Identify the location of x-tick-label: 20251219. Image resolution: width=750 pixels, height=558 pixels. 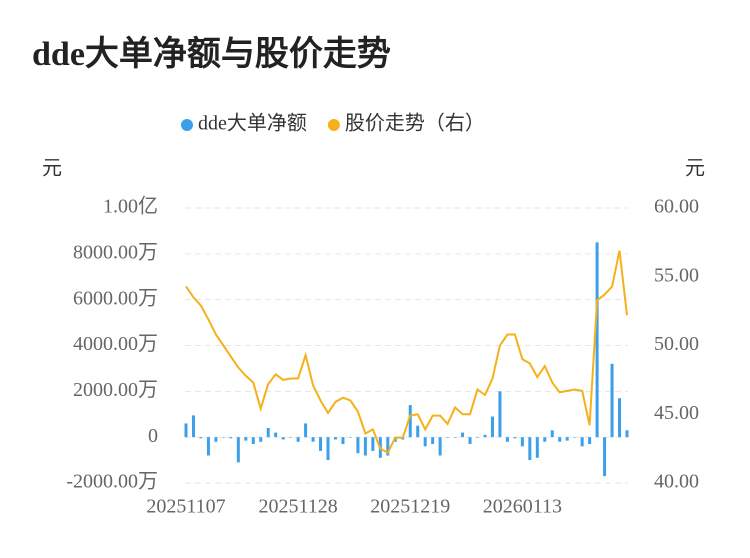
(410, 507).